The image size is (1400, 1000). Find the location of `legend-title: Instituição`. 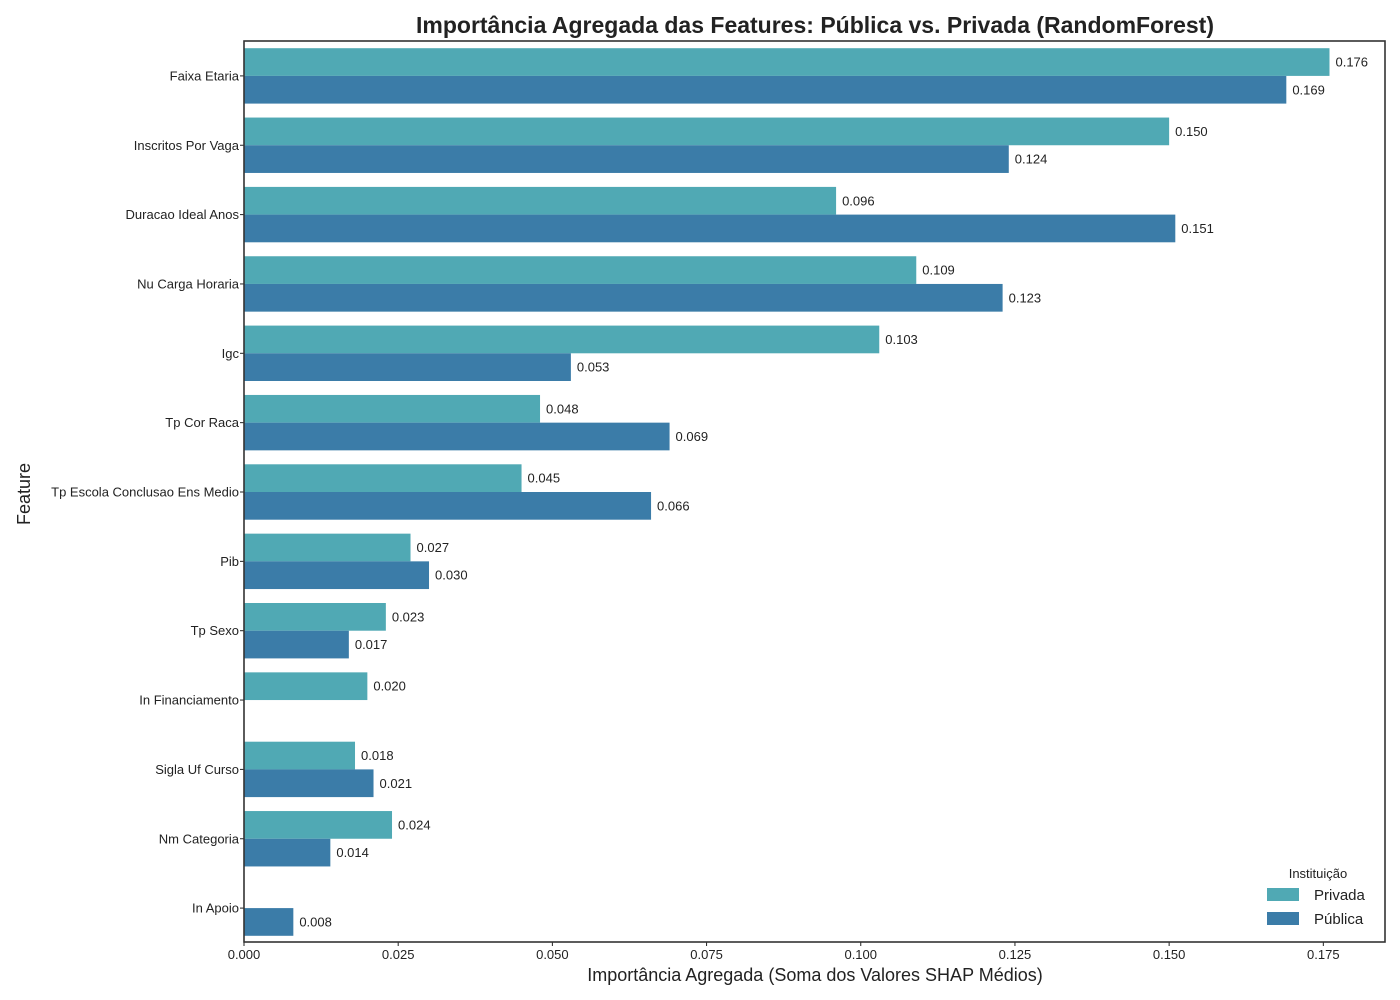

legend-title: Instituição is located at coordinates (1318, 873).